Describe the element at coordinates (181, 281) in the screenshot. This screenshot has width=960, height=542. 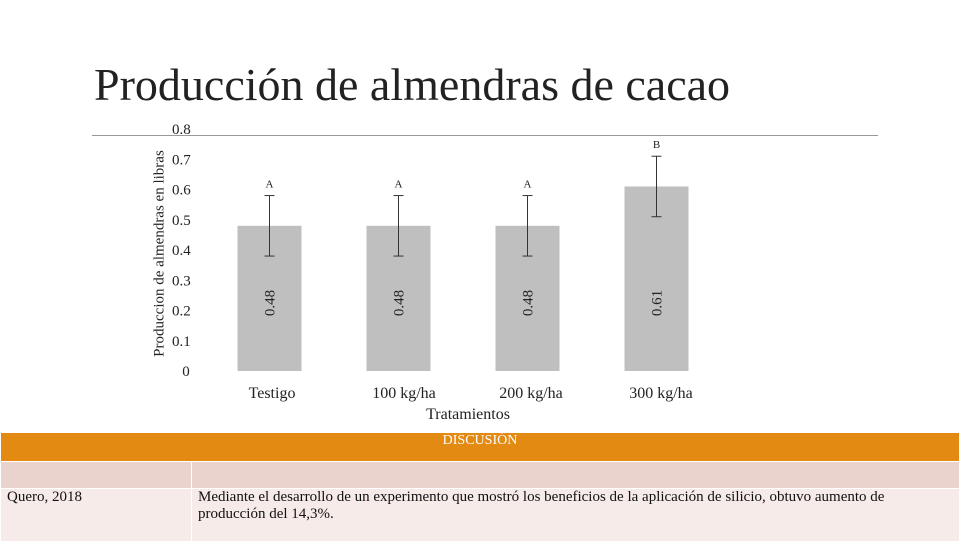
I see `y-tick-label: 0.3` at that location.